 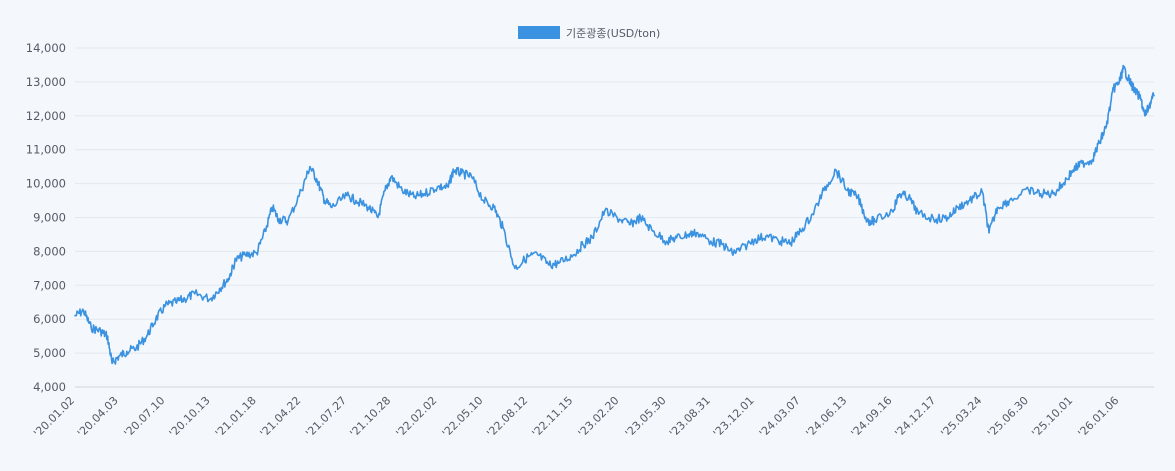 I want to click on x-tick-label: '24.12.17, so click(x=915, y=417).